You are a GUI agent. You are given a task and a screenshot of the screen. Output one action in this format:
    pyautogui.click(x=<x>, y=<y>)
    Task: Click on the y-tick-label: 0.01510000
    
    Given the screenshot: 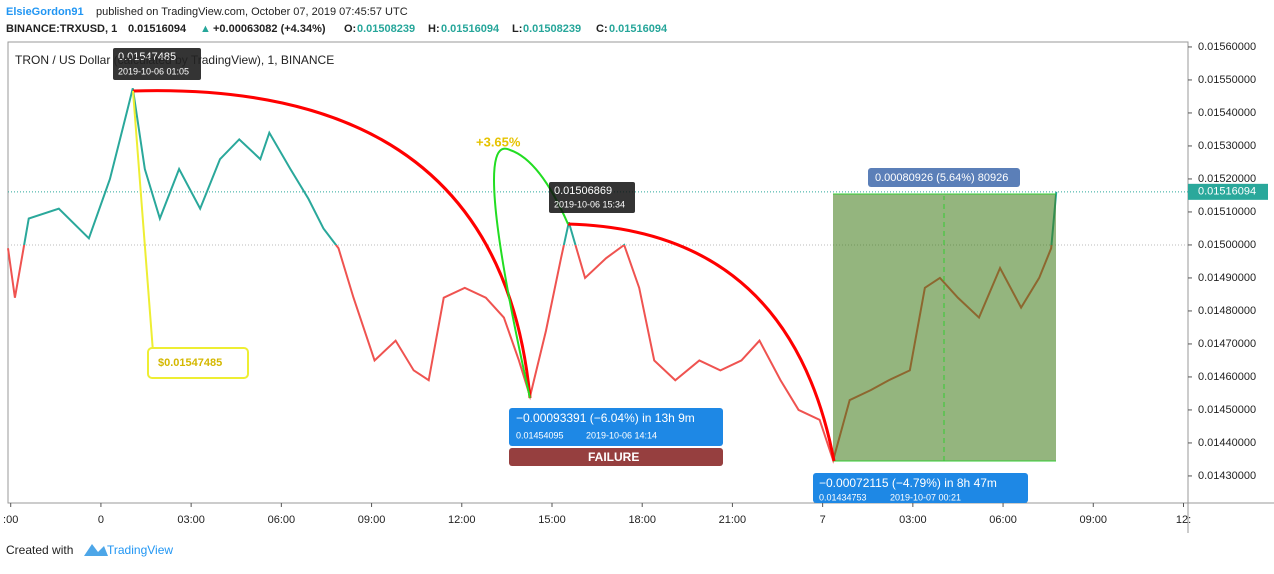 What is the action you would take?
    pyautogui.click(x=1227, y=212)
    